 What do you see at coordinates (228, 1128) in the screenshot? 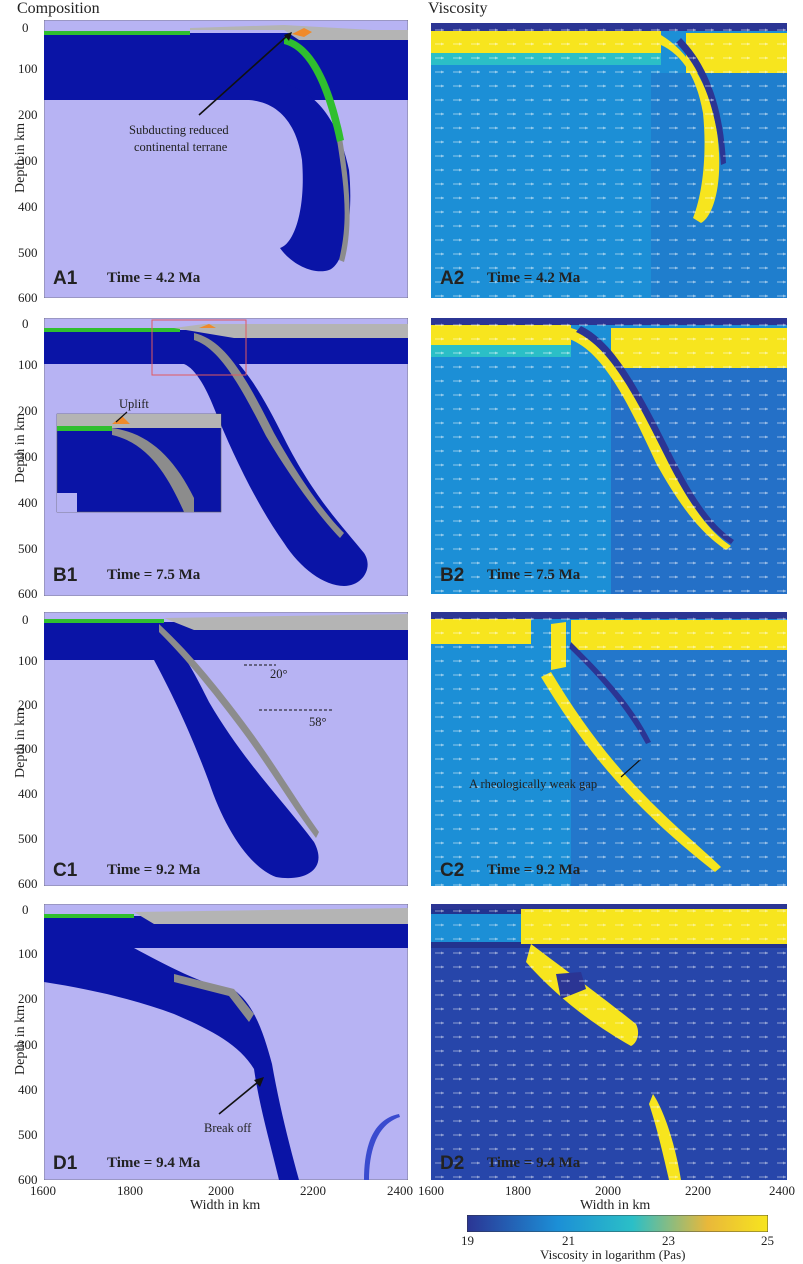
I see `annotation-break-off: Break off` at bounding box center [228, 1128].